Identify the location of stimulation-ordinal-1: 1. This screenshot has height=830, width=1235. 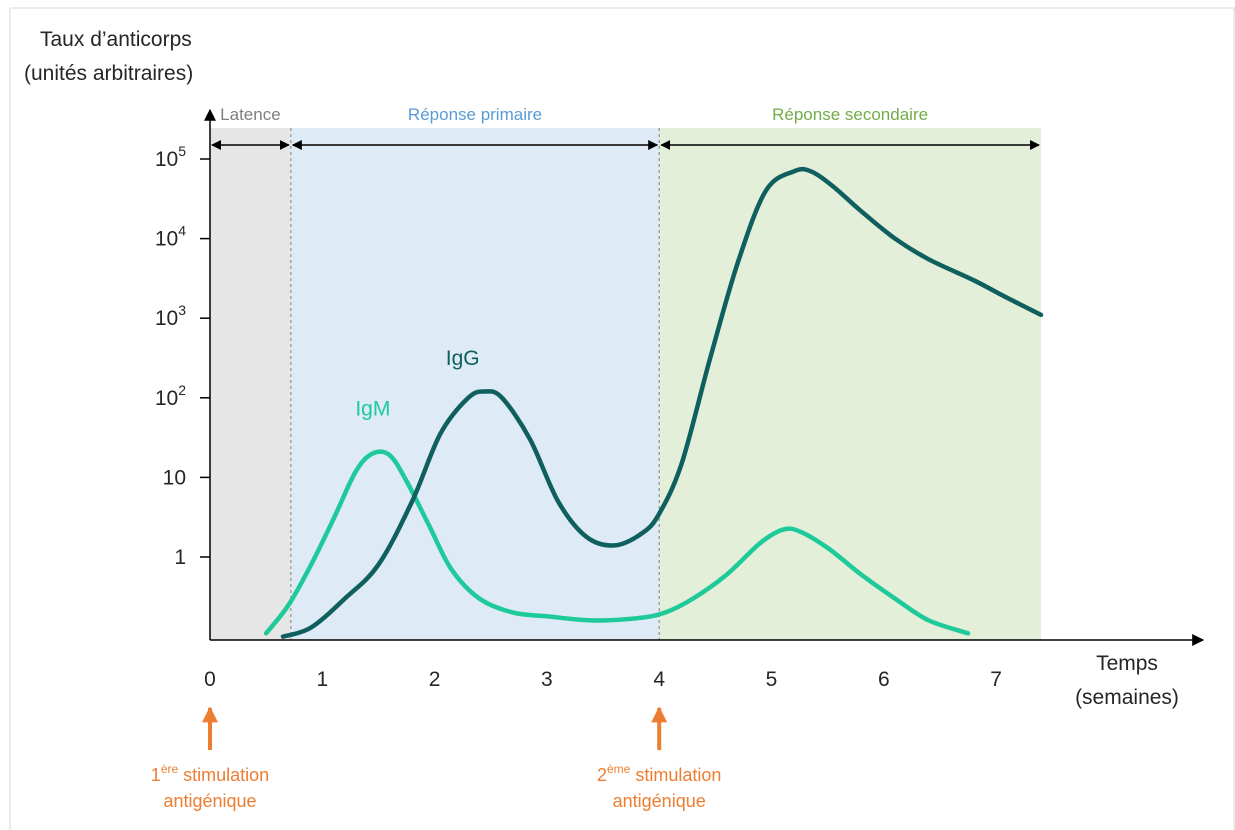
(156, 775).